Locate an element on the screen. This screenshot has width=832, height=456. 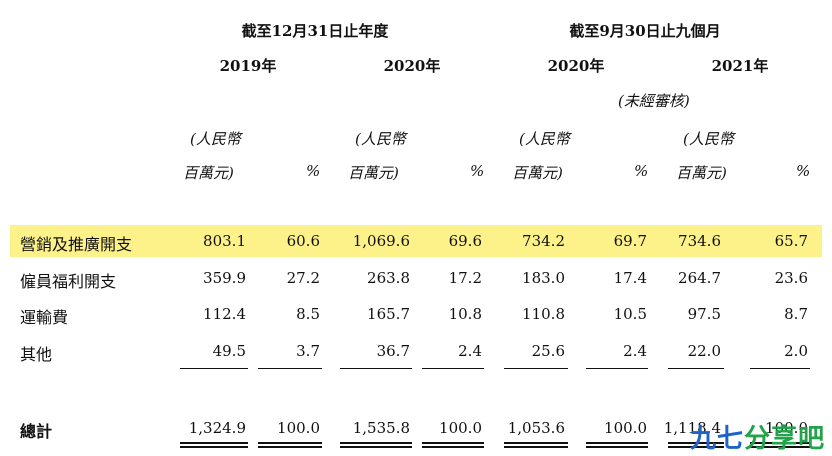
pct-header-2021: % is located at coordinates (803, 171).